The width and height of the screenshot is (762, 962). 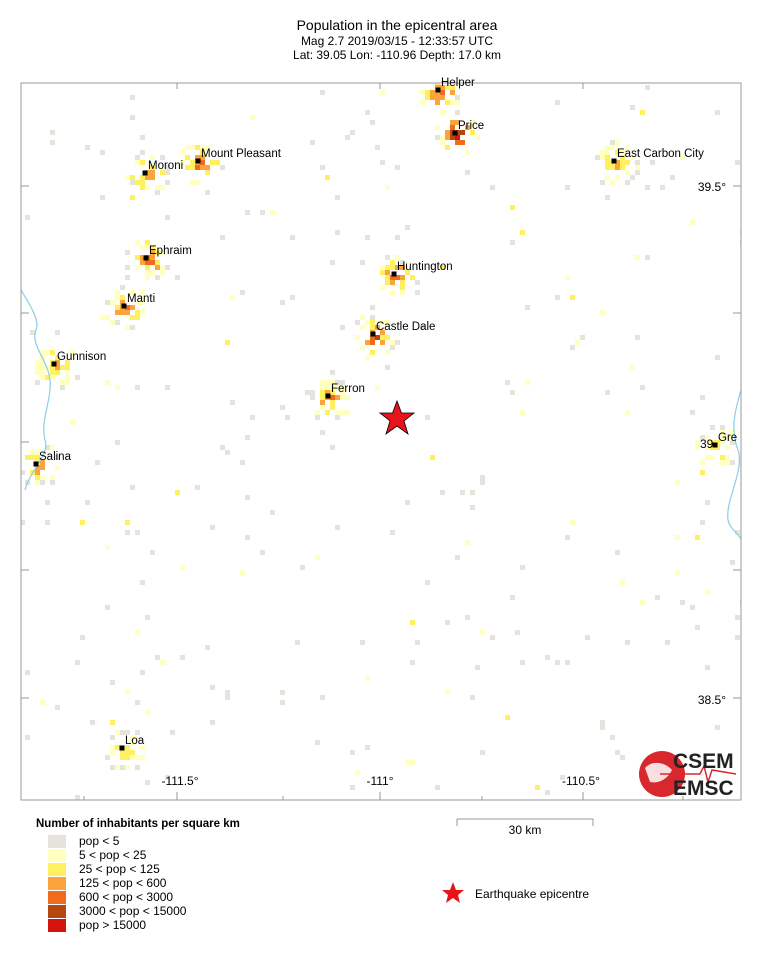 I want to click on legend-label: pop > 15000, so click(x=112, y=925).